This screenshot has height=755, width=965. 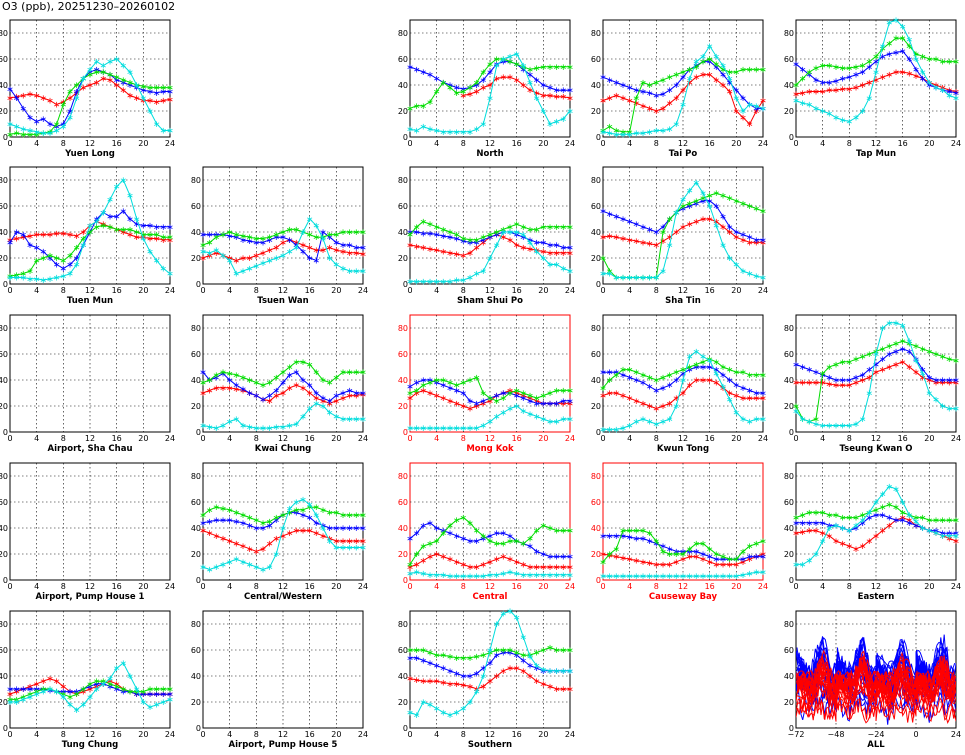 I want to click on x-tick-label: 8, so click(x=256, y=734).